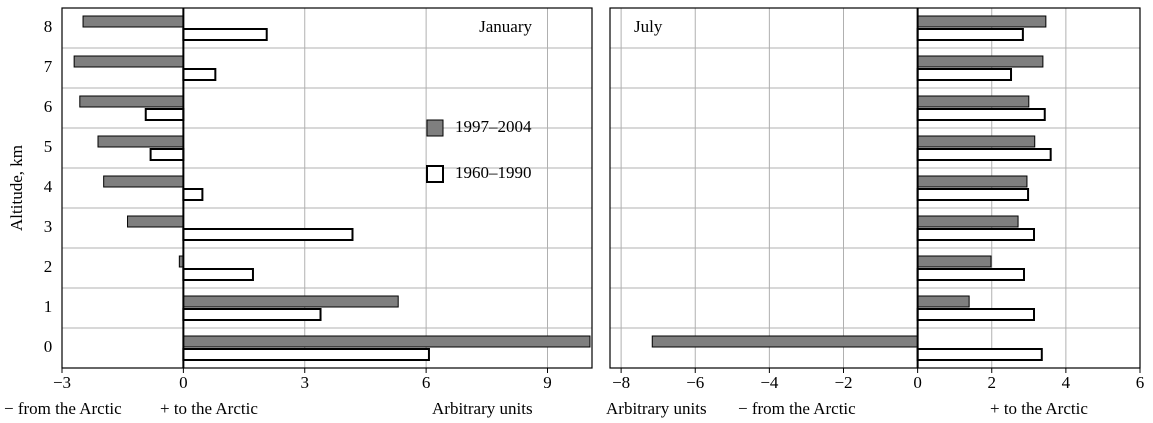  Describe the element at coordinates (48, 26) in the screenshot. I see `y-tick-label: 8` at that location.